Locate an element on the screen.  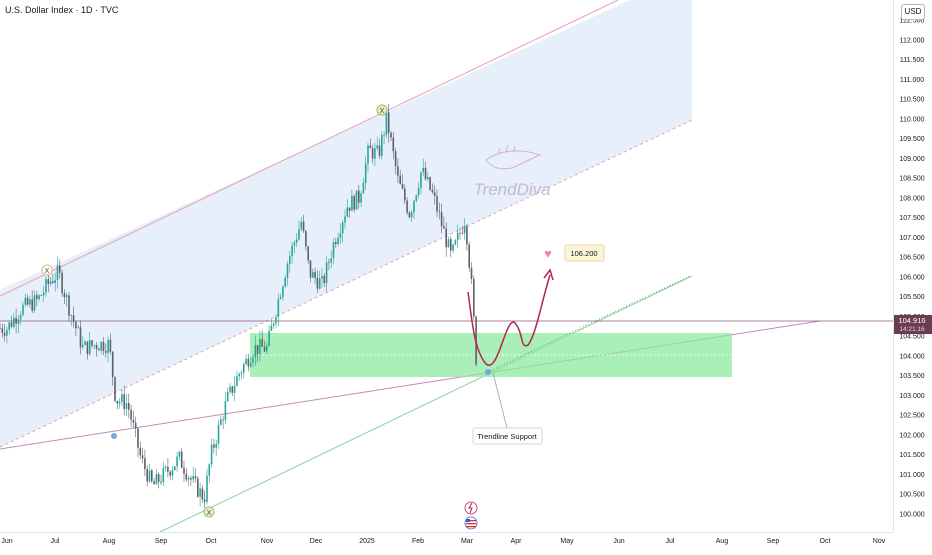
time-axis-border is located at coordinates (446, 532).